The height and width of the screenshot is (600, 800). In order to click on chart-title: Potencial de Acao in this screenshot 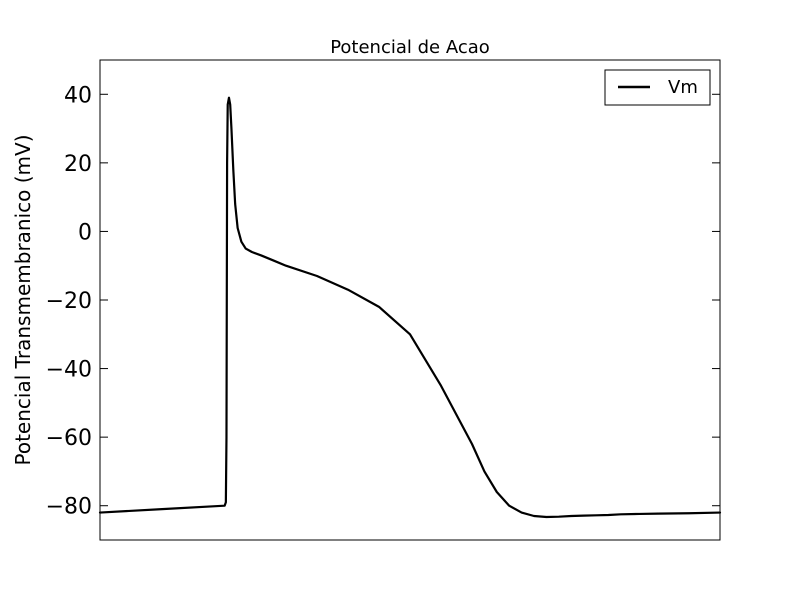, I will do `click(410, 47)`.